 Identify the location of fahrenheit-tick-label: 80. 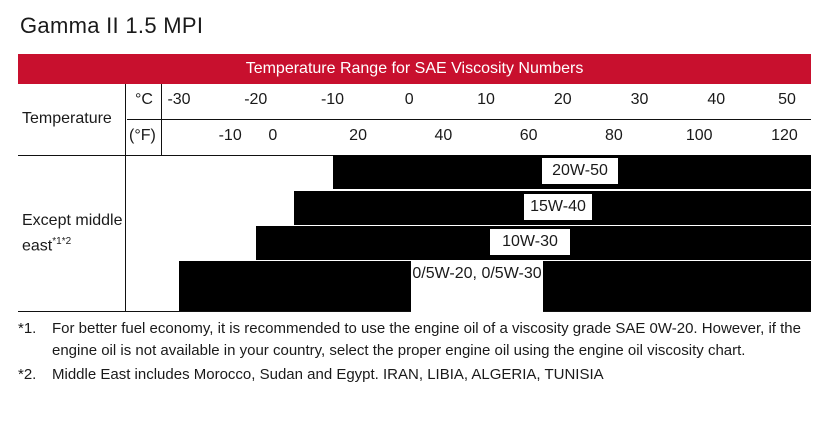
(614, 135).